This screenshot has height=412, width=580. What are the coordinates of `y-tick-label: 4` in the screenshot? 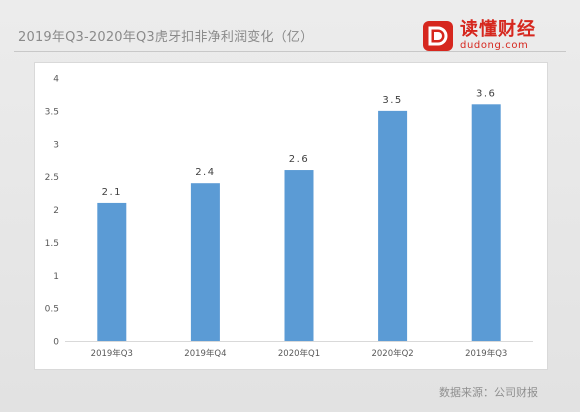 It's located at (56, 80).